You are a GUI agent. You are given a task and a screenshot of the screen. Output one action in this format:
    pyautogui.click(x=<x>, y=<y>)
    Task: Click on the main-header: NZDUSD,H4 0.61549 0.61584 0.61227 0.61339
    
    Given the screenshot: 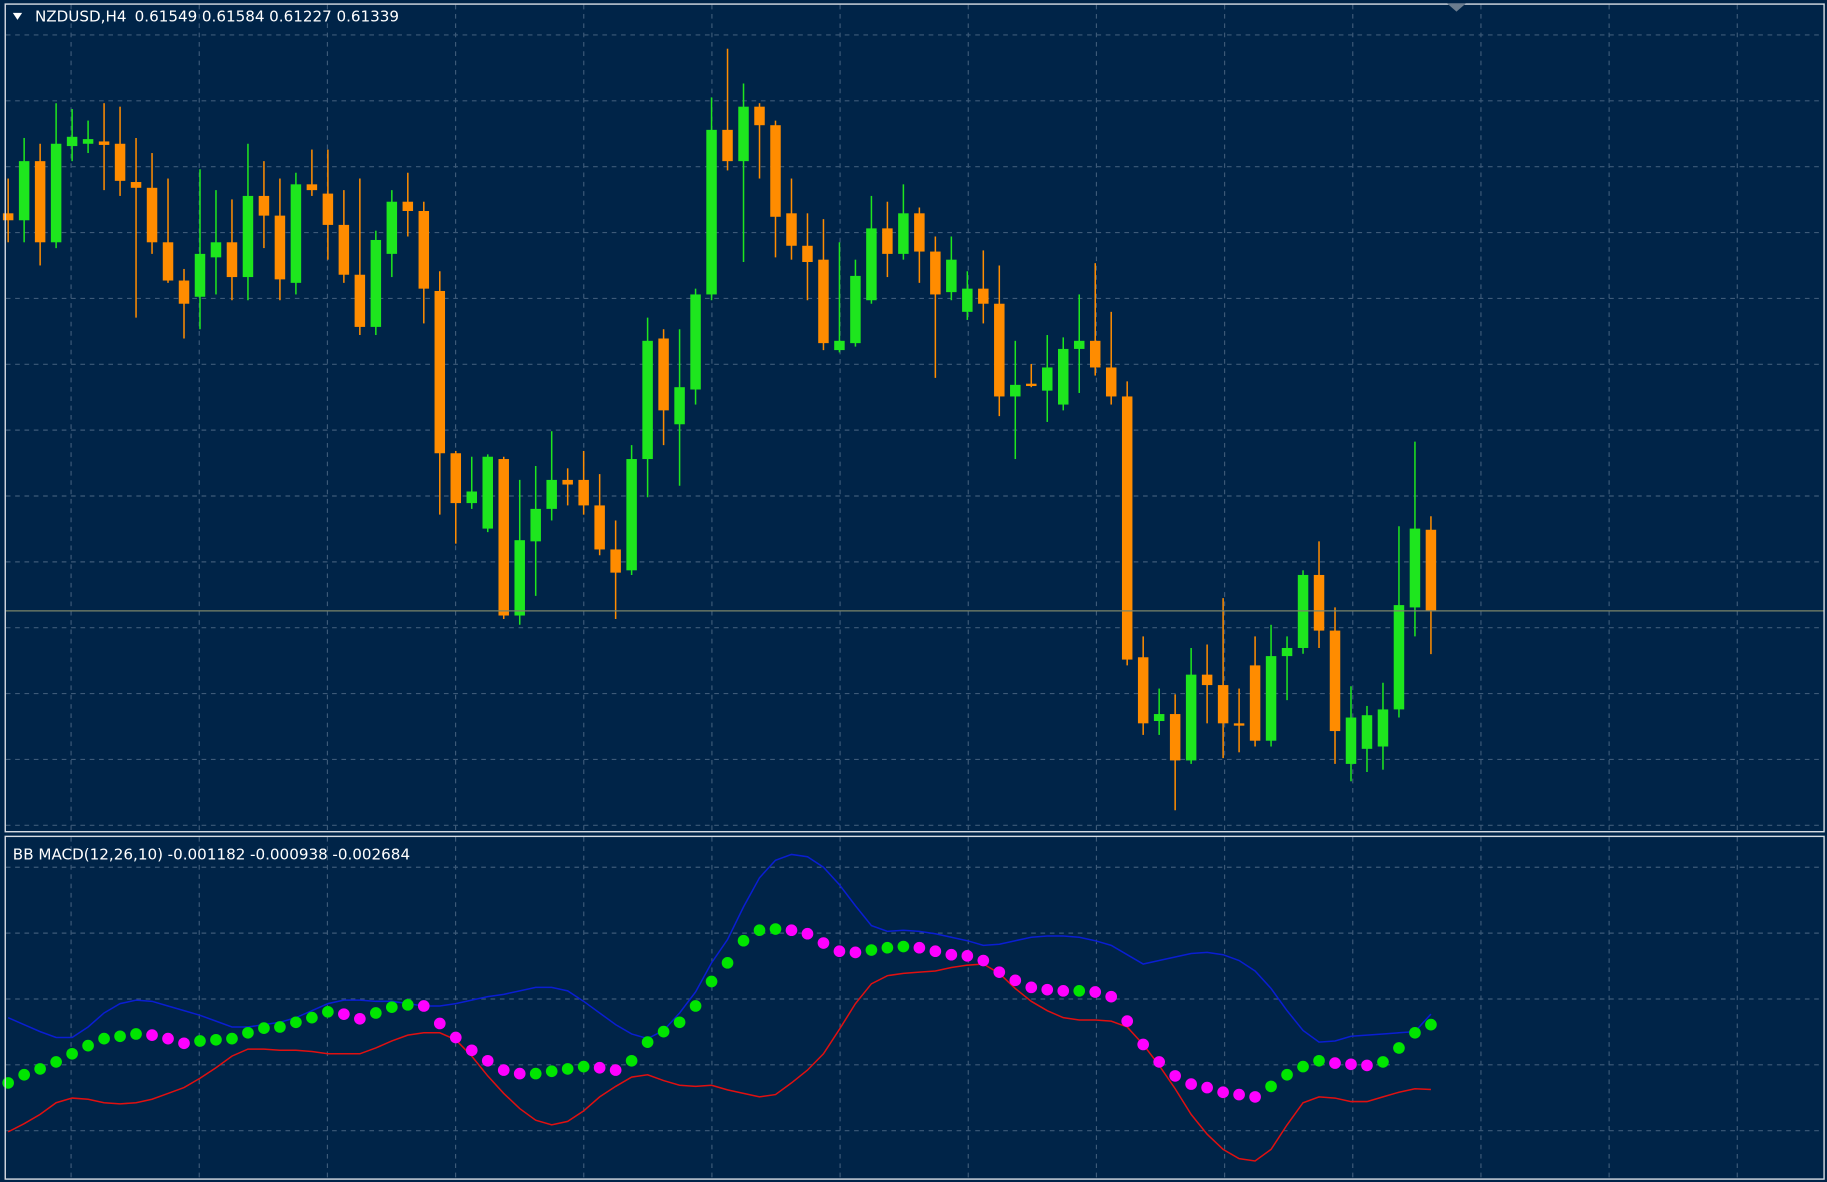 What is the action you would take?
    pyautogui.click(x=217, y=16)
    